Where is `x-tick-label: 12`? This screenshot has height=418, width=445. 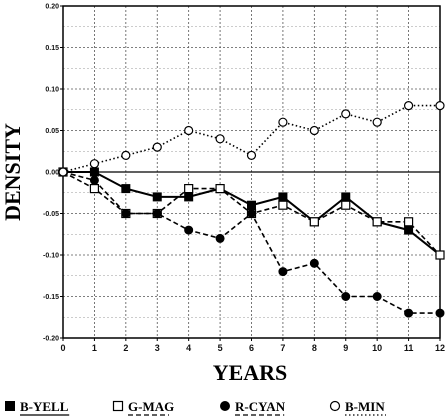
x-tick-label: 12 is located at coordinates (440, 348).